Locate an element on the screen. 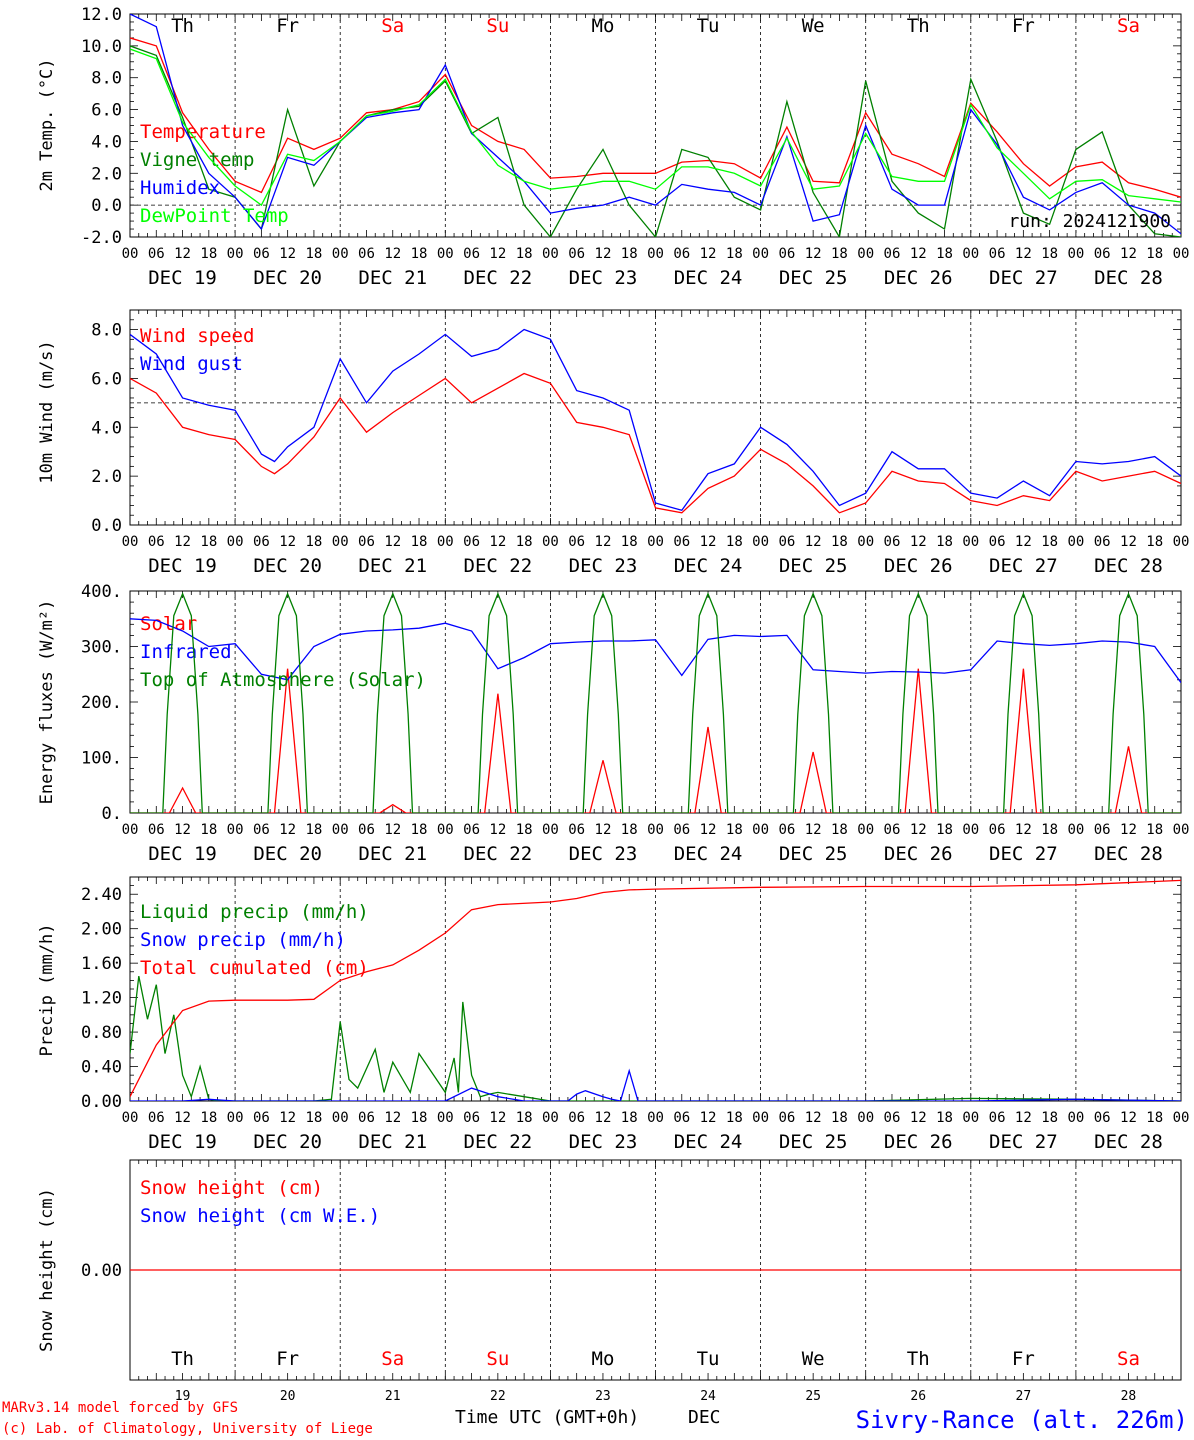 Image resolution: width=1194 pixels, height=1440 pixels. series-line-temperature is located at coordinates (655, 117).